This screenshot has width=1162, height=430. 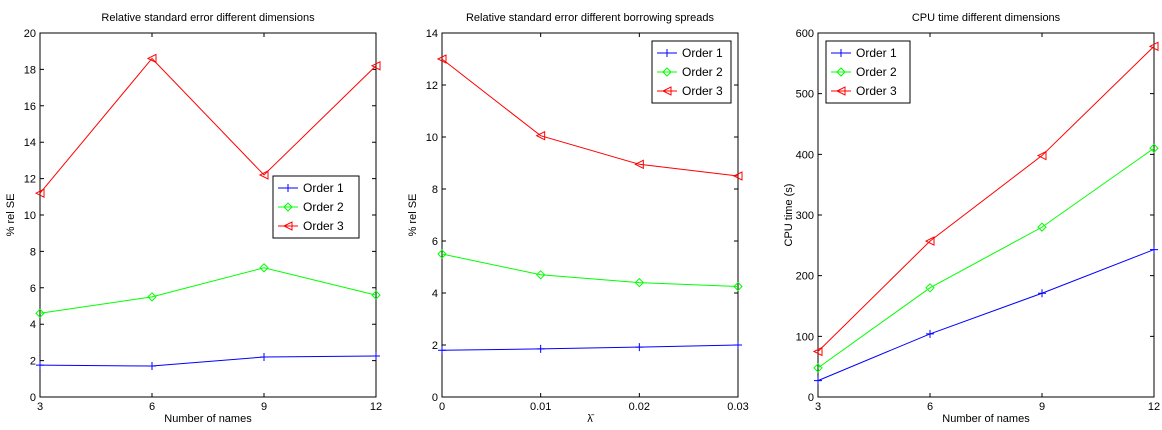 What do you see at coordinates (30, 216) in the screenshot?
I see `y-tick-label: 10` at bounding box center [30, 216].